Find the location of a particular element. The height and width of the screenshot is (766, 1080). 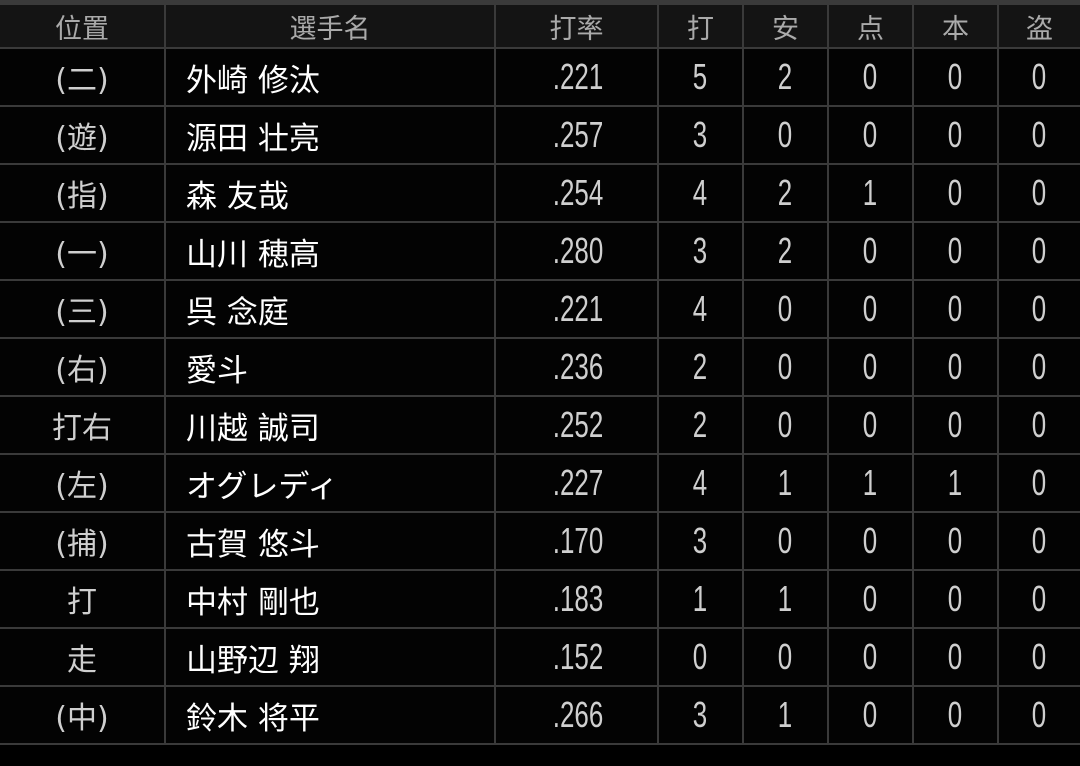

cell-position: (三) is located at coordinates (83, 309).